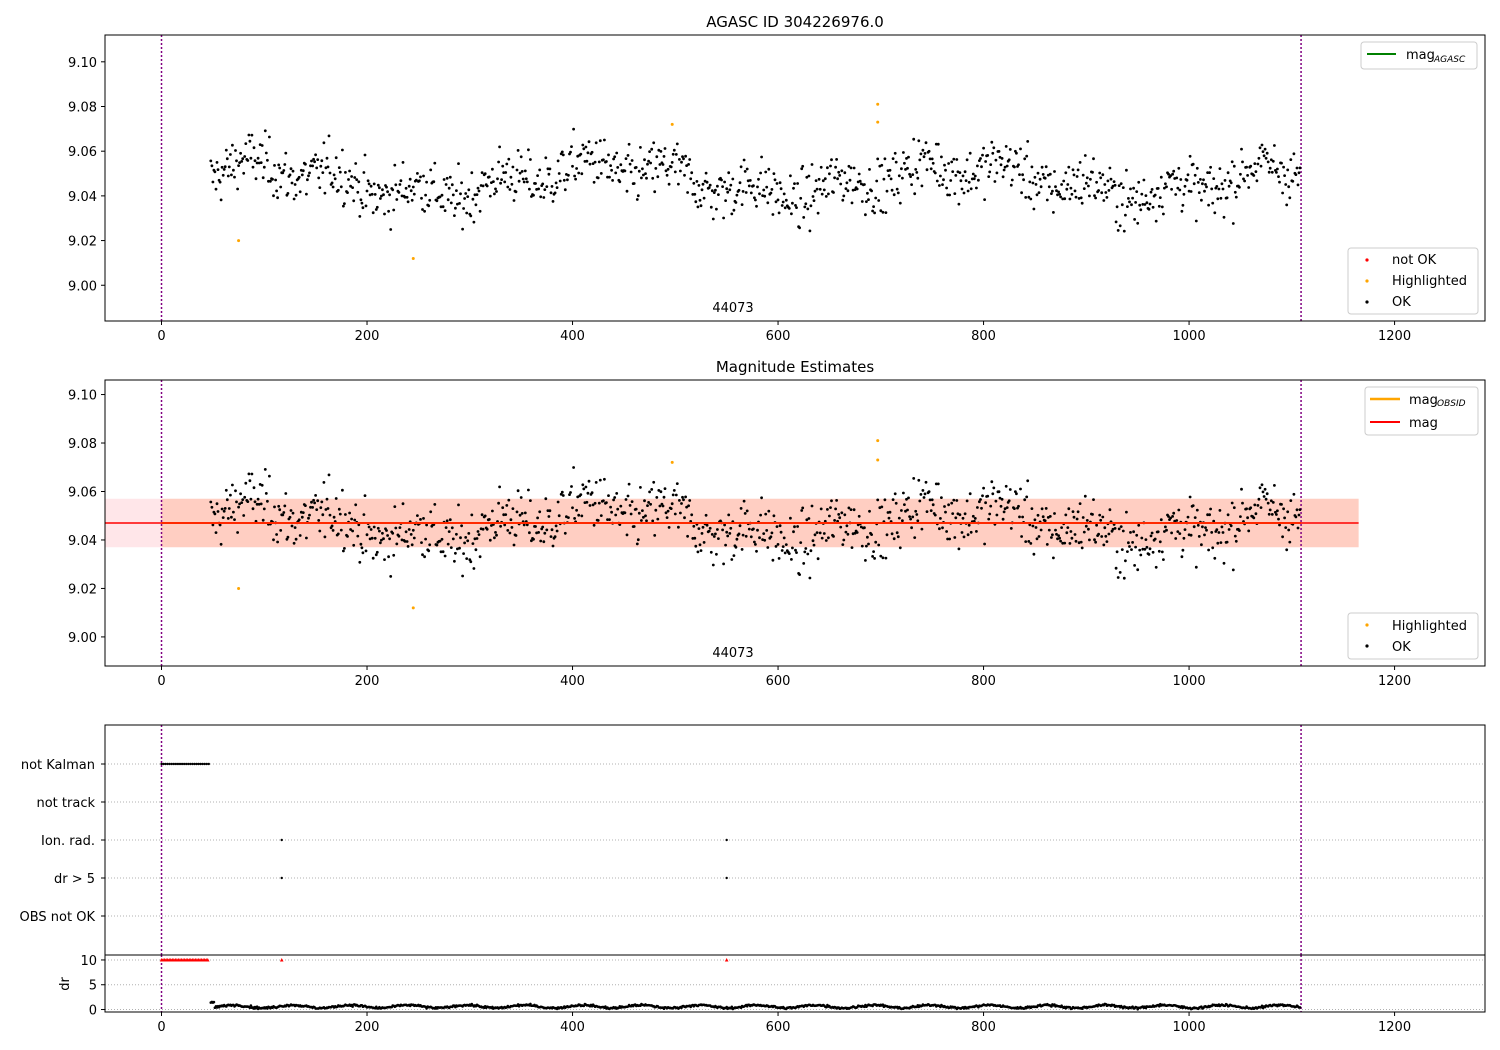 The height and width of the screenshot is (1050, 1500). What do you see at coordinates (672, 462) in the screenshot?
I see `highlighted-point` at bounding box center [672, 462].